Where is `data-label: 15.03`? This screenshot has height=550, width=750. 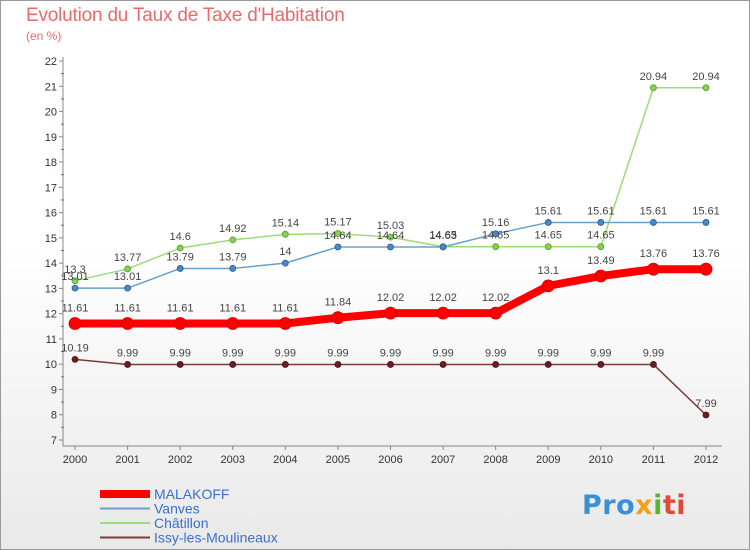 data-label: 15.03 is located at coordinates (391, 226).